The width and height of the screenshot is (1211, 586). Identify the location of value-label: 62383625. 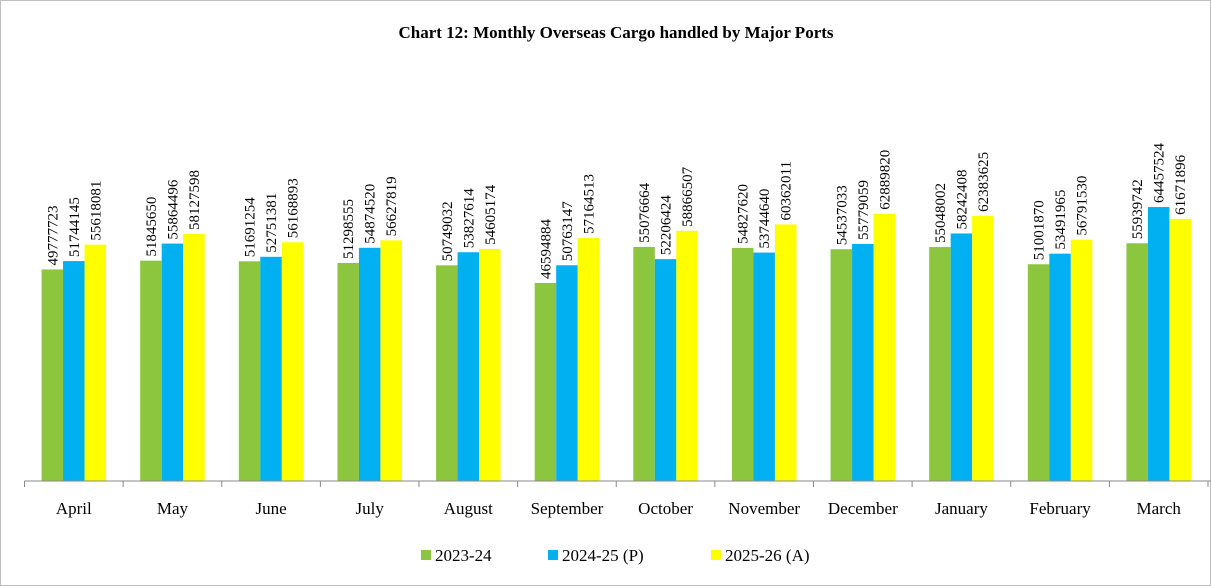
(984, 182).